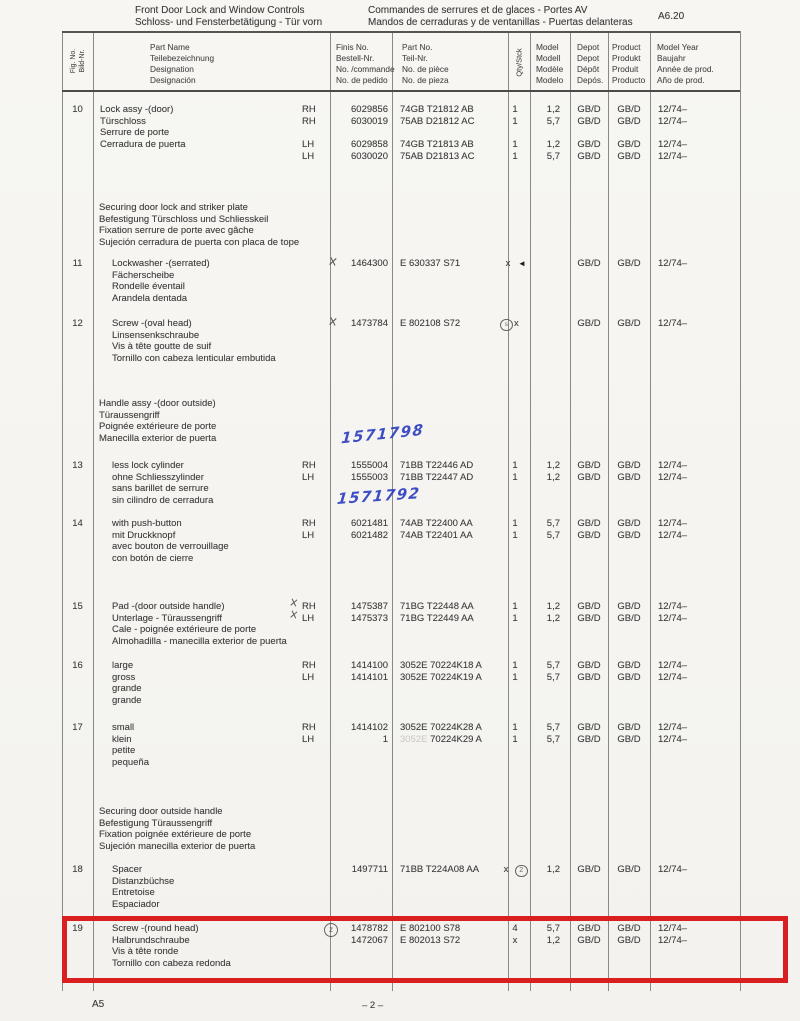 Image resolution: width=800 pixels, height=1021 pixels. I want to click on part-number: 75AB D21812 AC, so click(437, 121).